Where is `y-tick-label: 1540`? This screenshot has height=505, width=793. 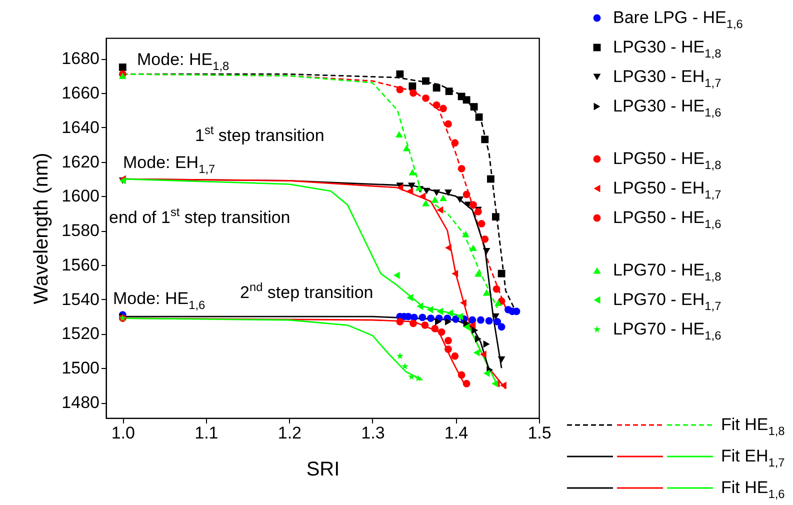
y-tick-label: 1540 is located at coordinates (81, 299).